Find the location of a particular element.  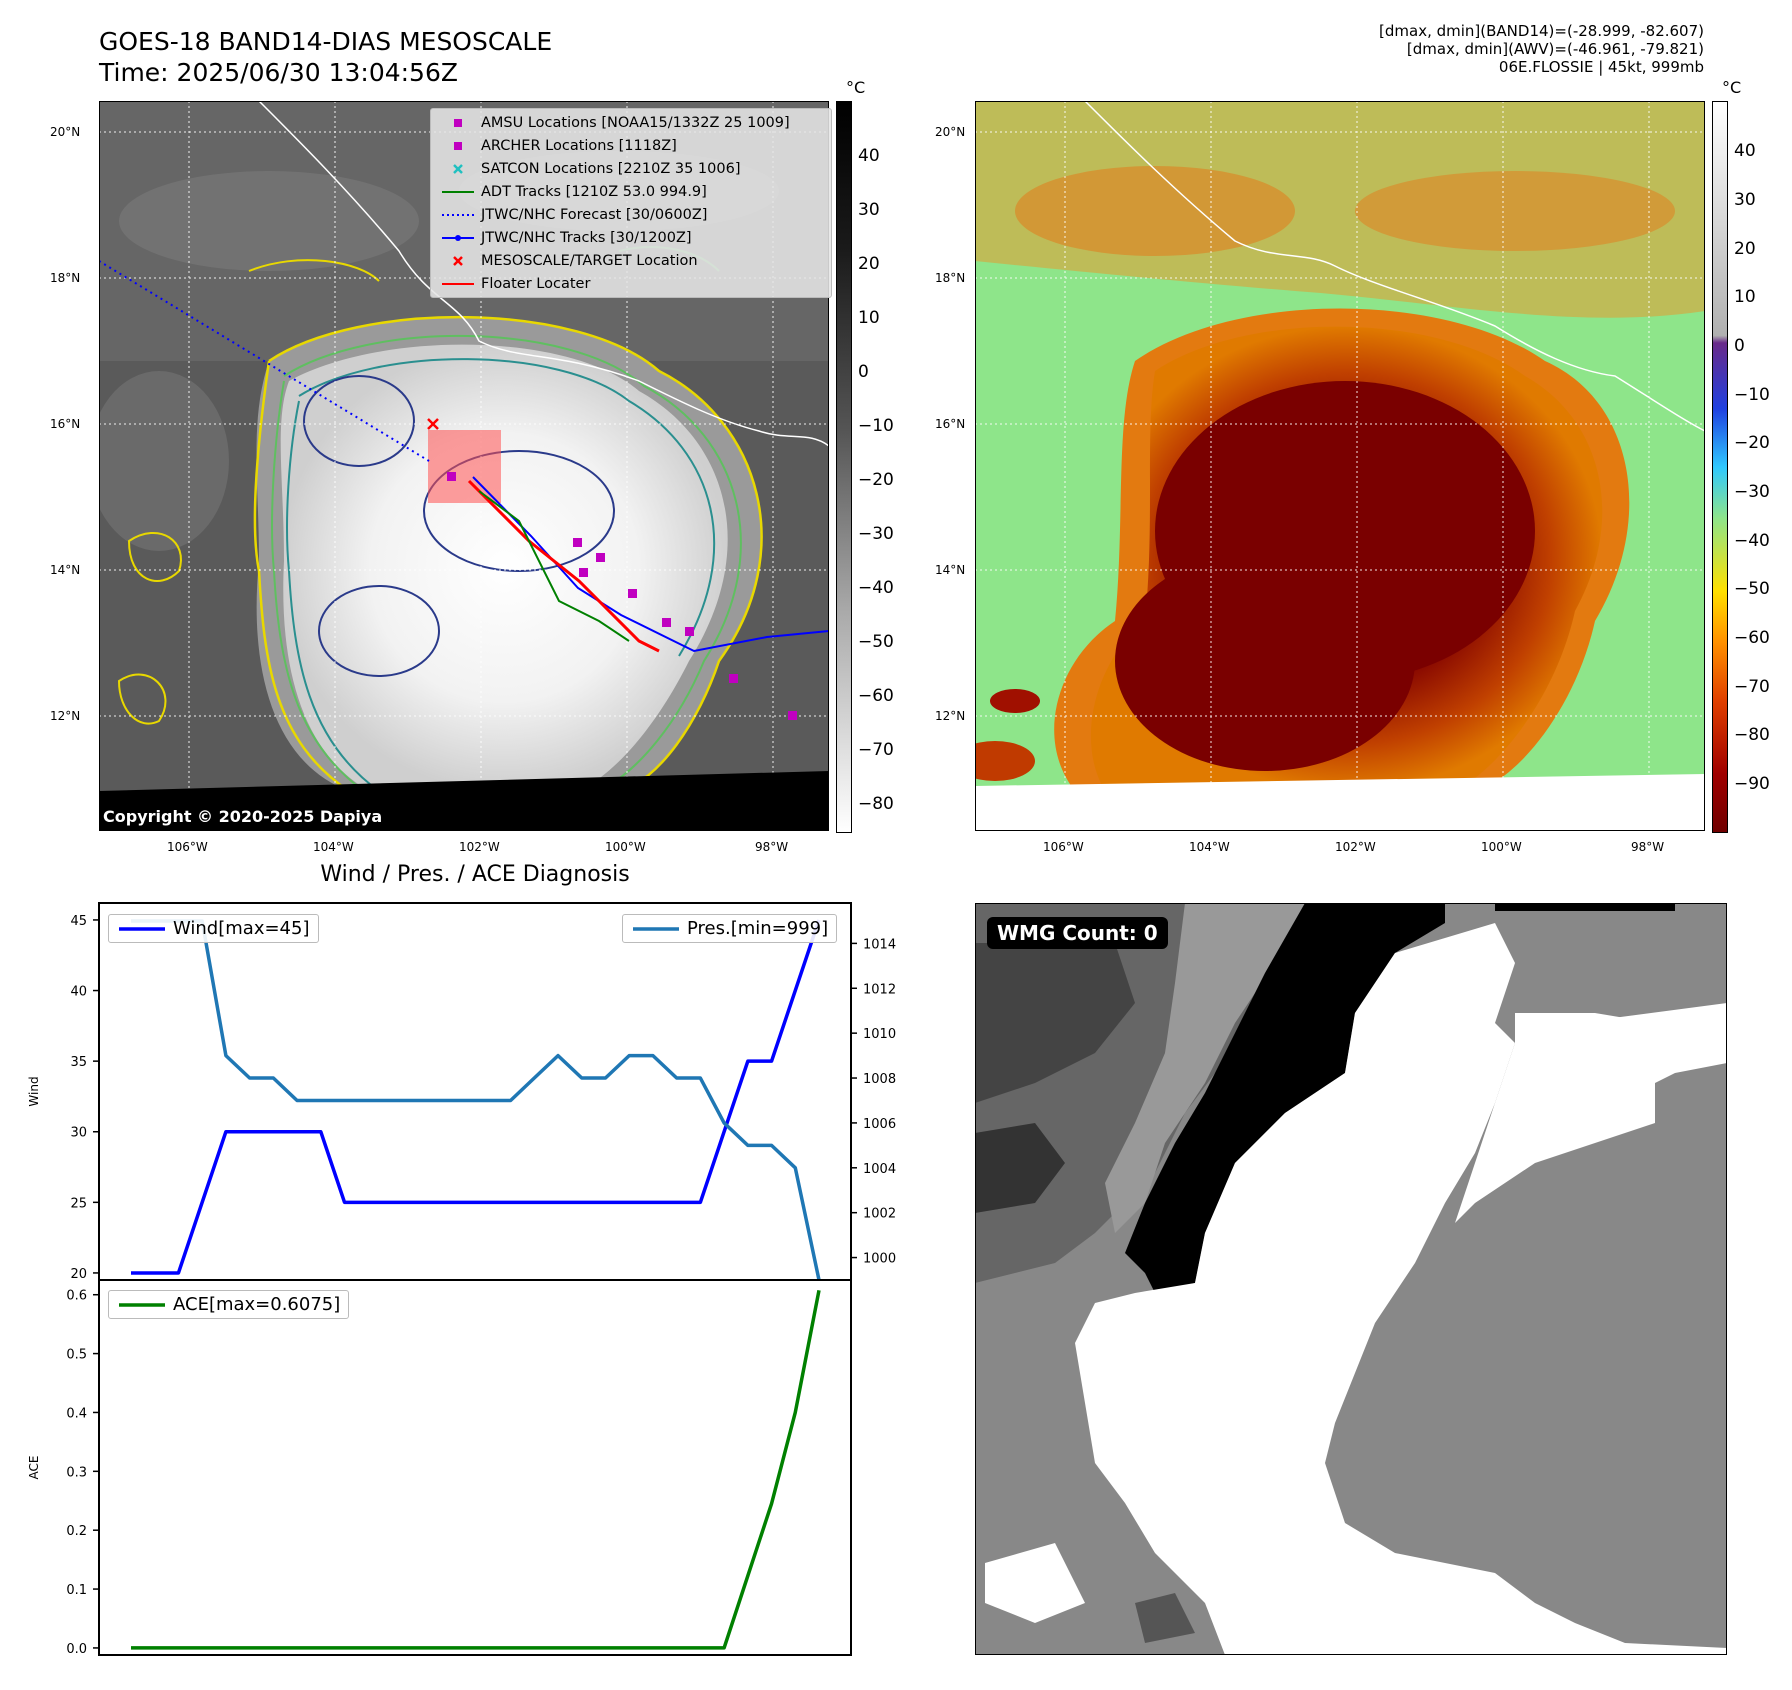

y-tick-label: 25 is located at coordinates (78, 1203).